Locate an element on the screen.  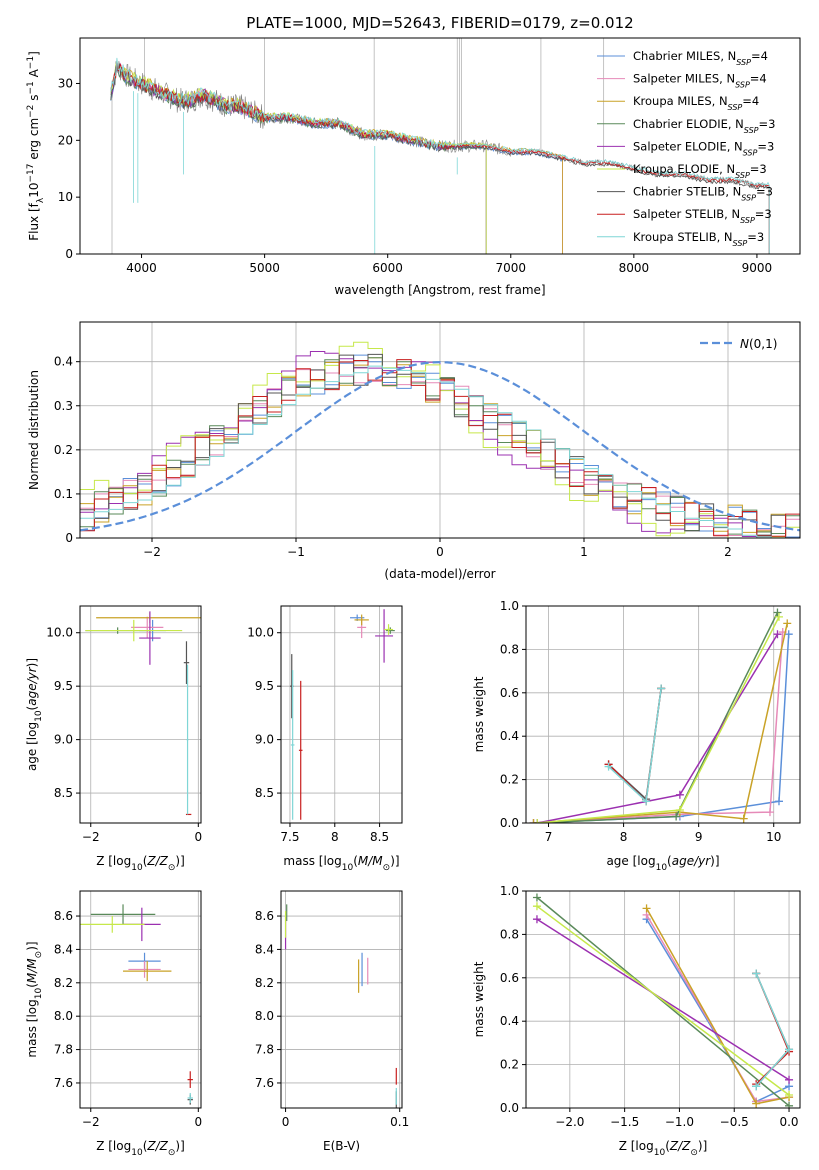
legend-label: Kroupa STELIB, NSSP=3 is located at coordinates (698, 239).